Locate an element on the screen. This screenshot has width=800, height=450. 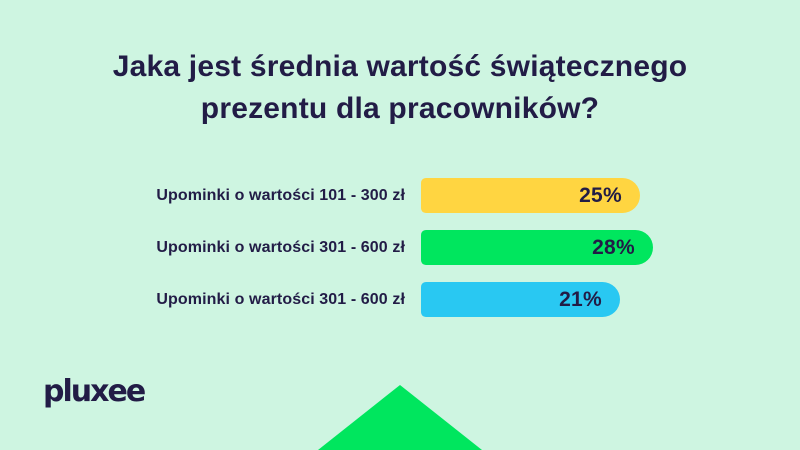
arrow-up-shape is located at coordinates (400, 417).